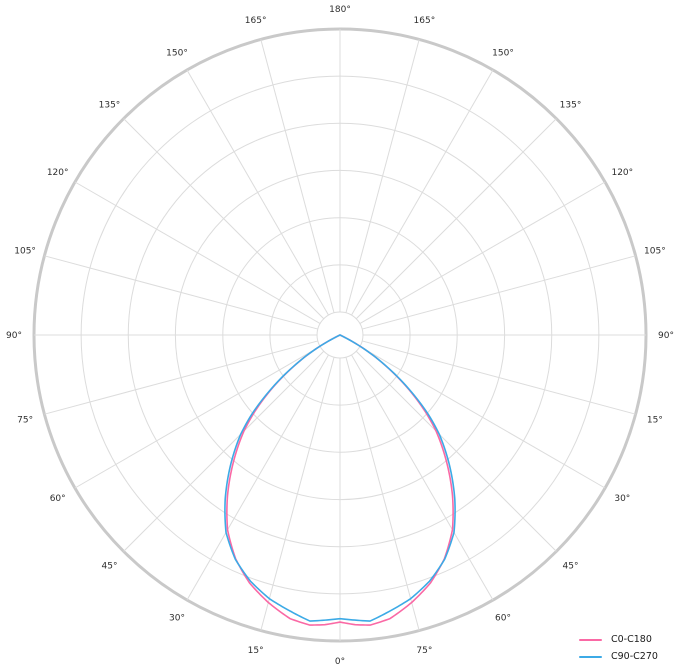  I want to click on intensity-curves, so click(340, 480).